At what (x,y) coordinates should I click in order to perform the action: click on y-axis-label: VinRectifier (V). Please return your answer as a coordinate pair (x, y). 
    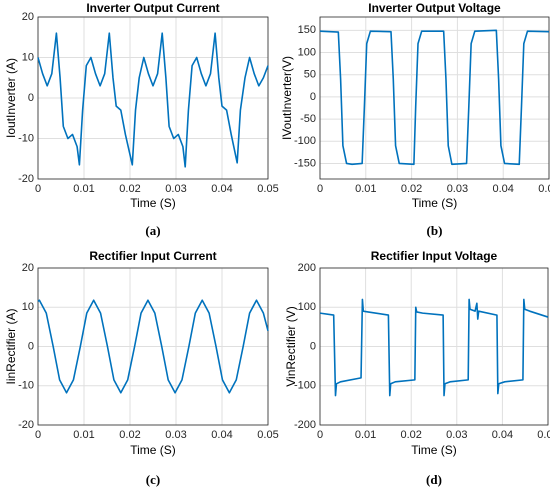
    Looking at the image, I should click on (291, 346).